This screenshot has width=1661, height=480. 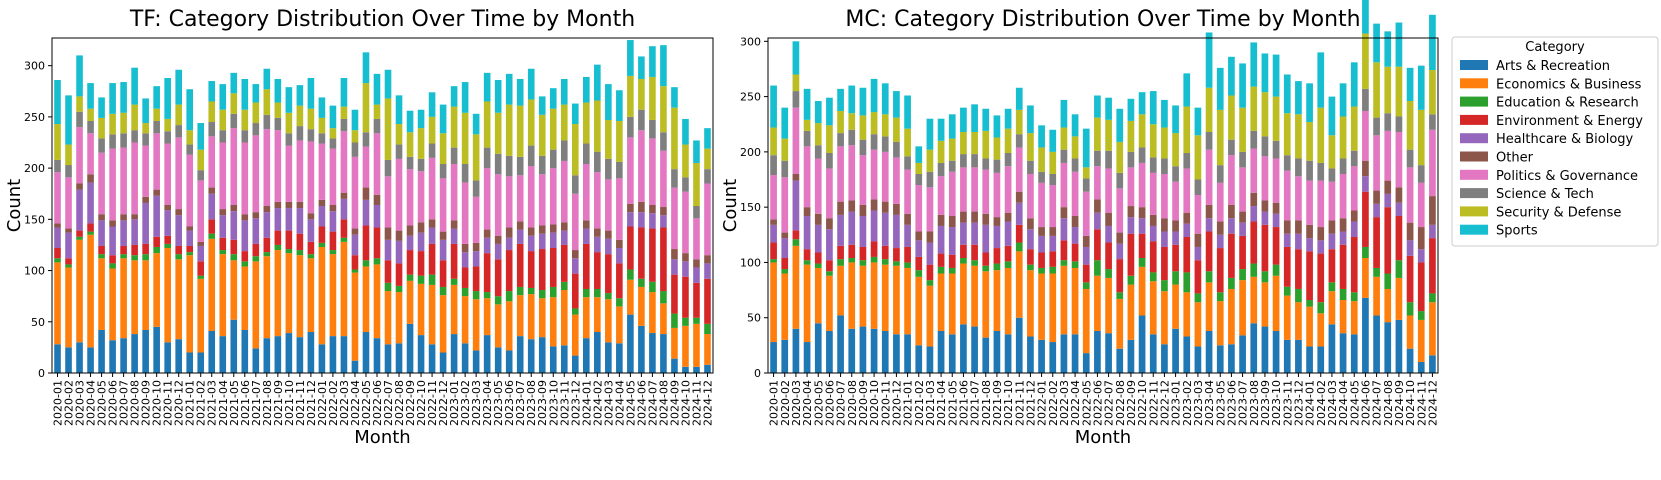 I want to click on x-tick-label: 2023-04, so click(x=487, y=403).